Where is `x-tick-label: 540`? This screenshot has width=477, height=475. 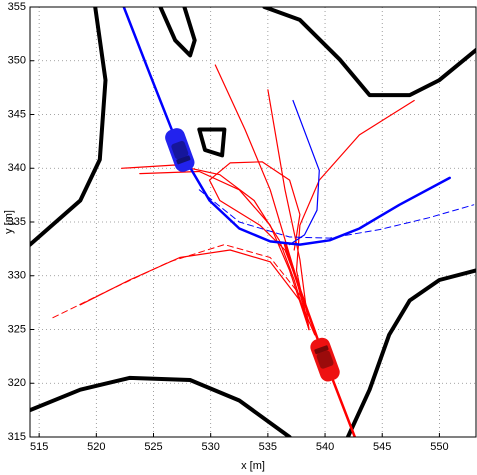 x-tick-label: 540 is located at coordinates (325, 447).